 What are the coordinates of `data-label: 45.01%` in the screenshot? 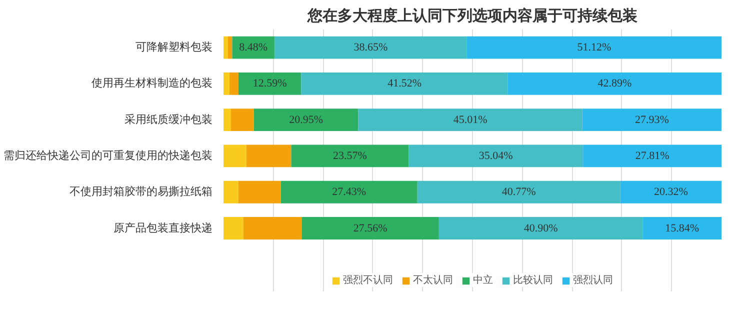 It's located at (470, 120).